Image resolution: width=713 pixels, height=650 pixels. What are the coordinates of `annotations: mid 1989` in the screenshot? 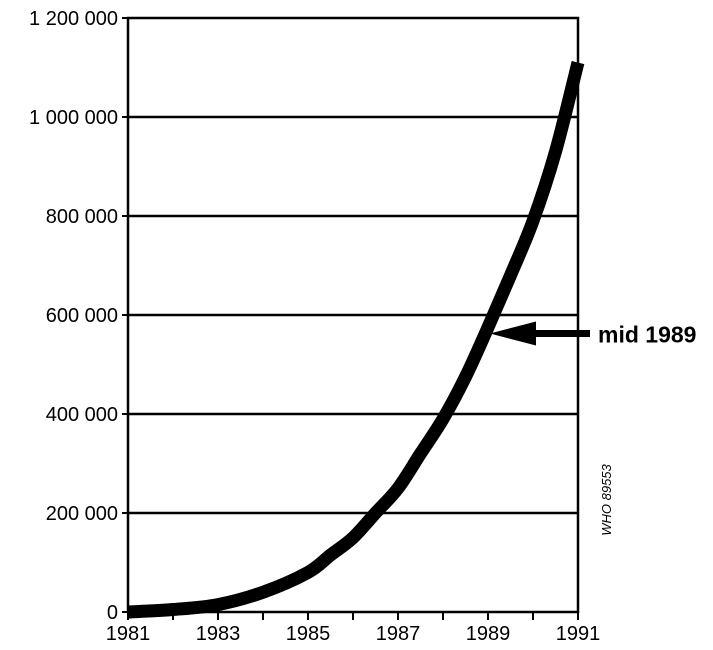 It's located at (593, 334).